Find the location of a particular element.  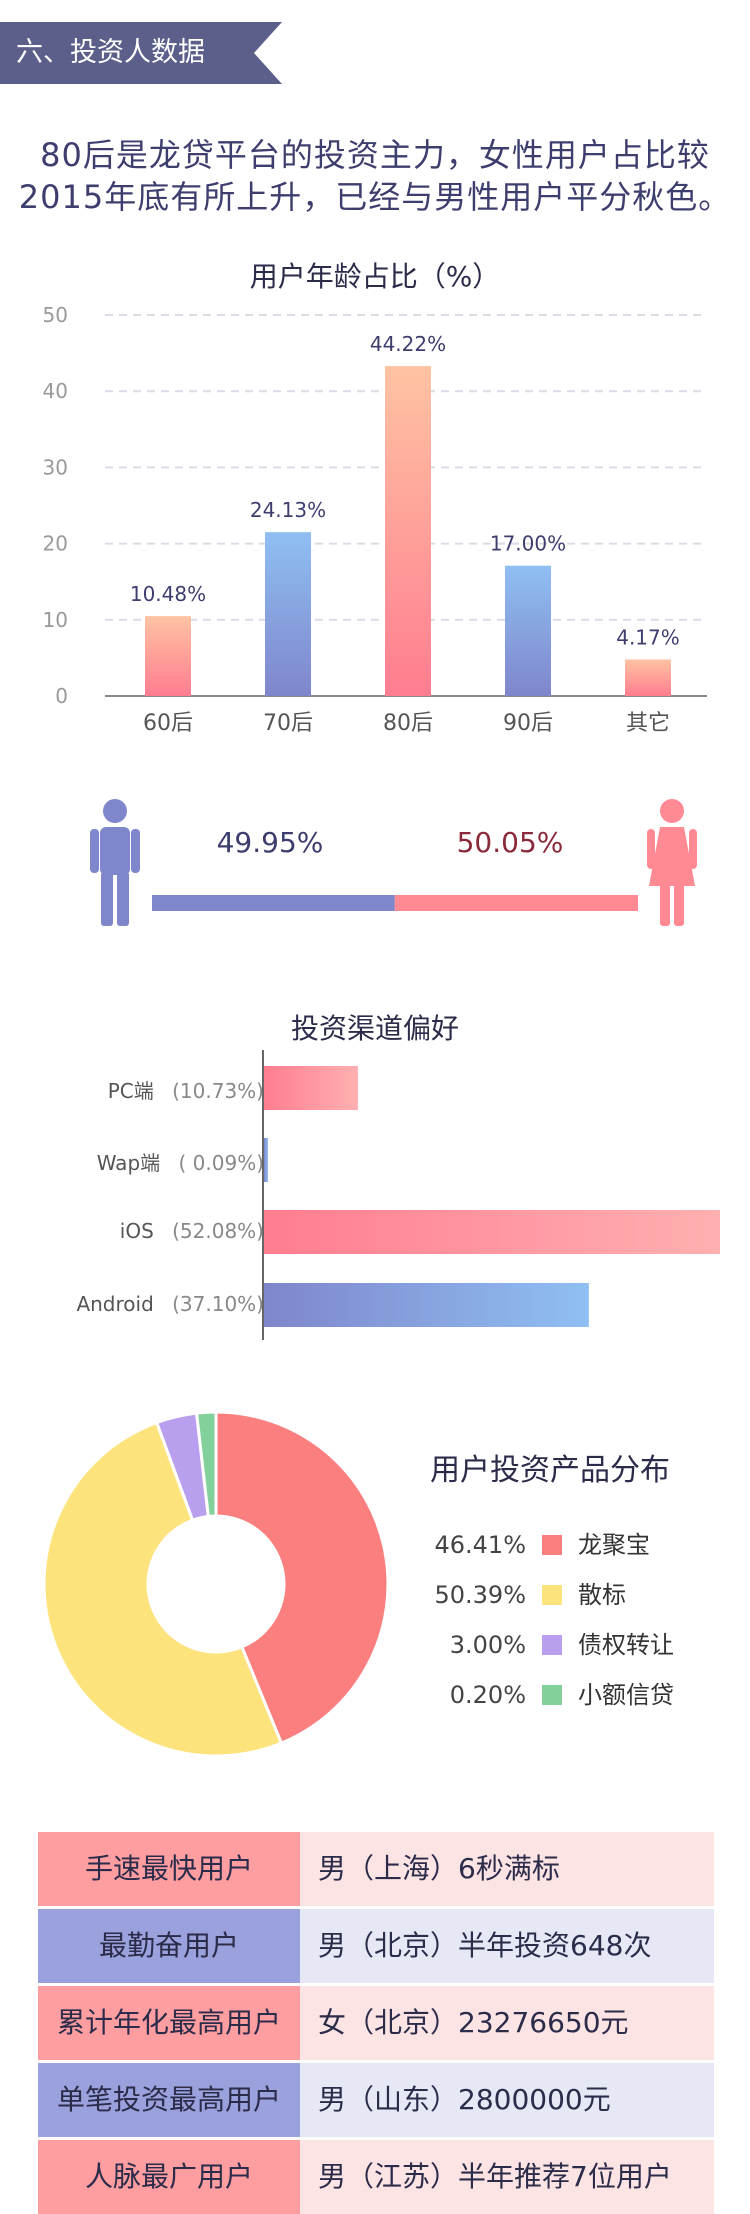

legend-label: 小额信贷 is located at coordinates (626, 1695).